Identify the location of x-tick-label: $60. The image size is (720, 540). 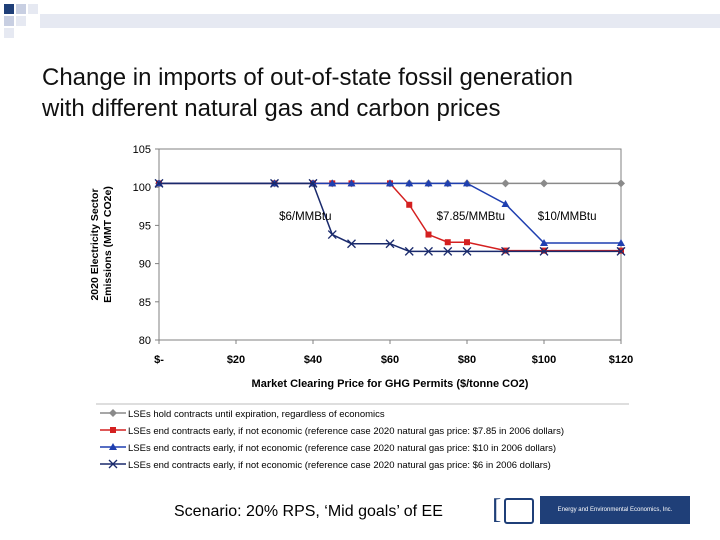
(390, 360).